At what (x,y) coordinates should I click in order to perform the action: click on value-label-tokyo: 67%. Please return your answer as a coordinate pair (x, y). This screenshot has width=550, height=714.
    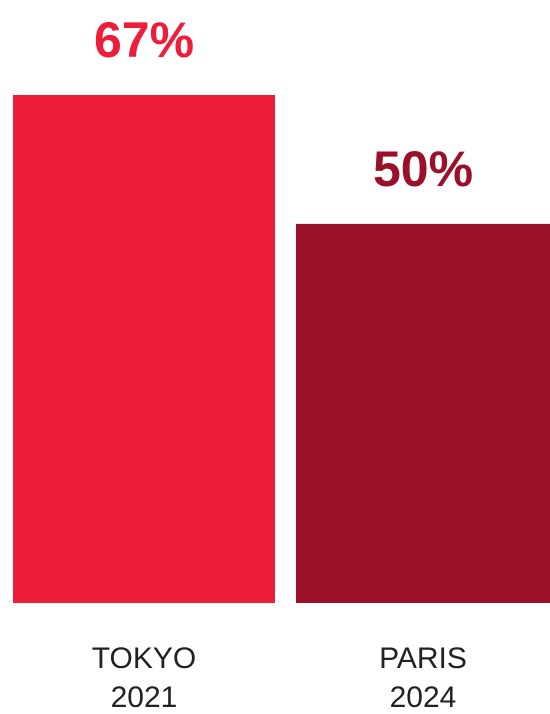
    Looking at the image, I should click on (144, 40).